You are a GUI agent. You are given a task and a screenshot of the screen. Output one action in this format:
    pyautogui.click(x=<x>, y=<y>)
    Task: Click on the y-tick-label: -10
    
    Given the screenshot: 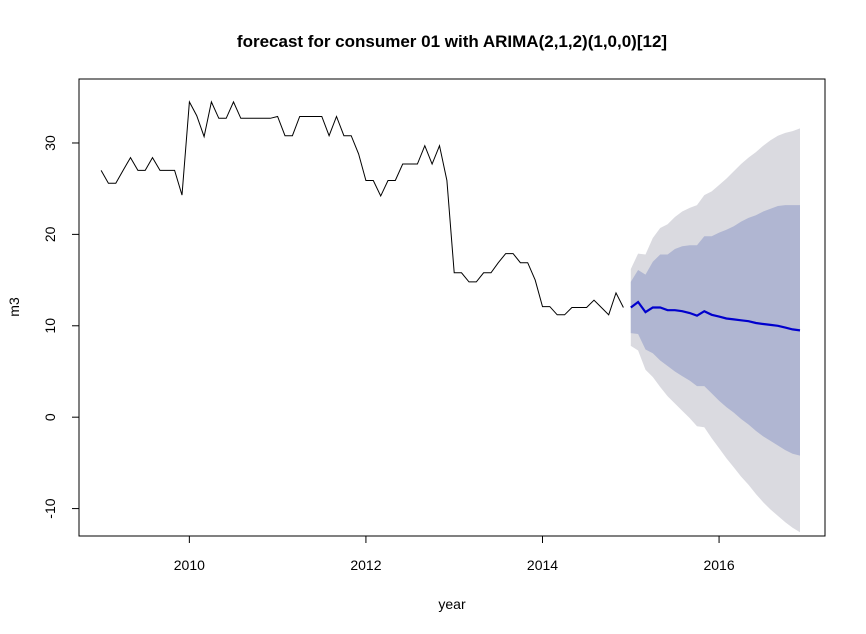 What is the action you would take?
    pyautogui.click(x=50, y=508)
    